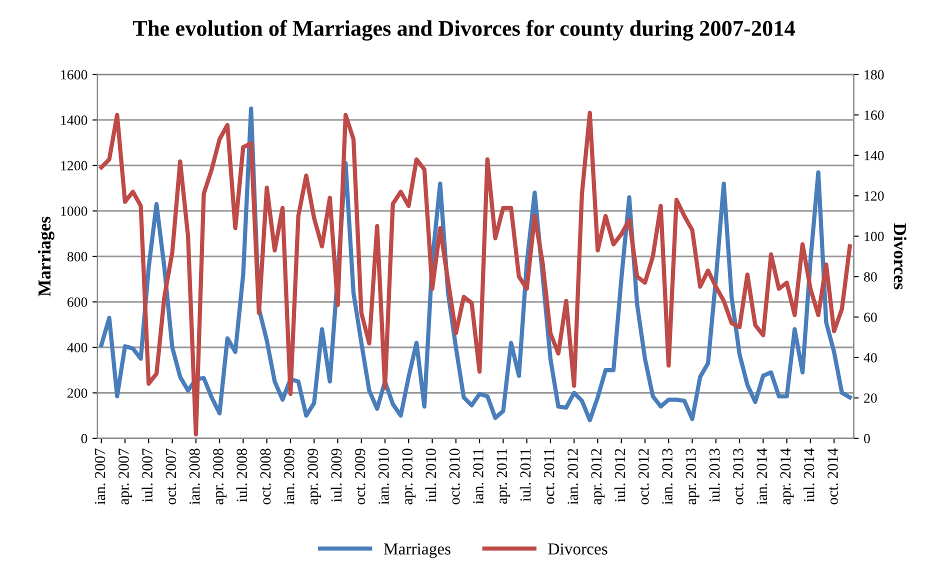  I want to click on y2-tick-label: 40, so click(870, 357).